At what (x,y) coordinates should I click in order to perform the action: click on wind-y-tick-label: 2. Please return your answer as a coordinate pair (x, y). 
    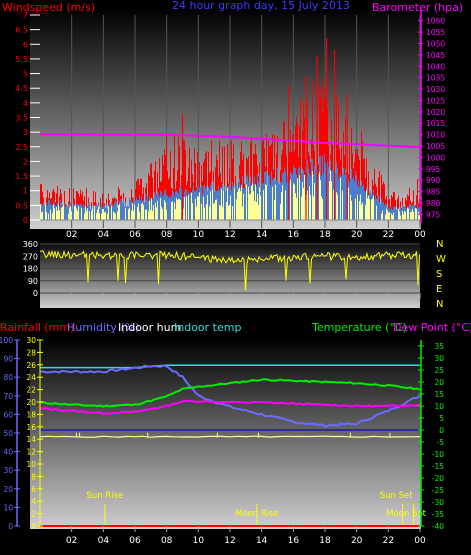
    Looking at the image, I should click on (25, 161).